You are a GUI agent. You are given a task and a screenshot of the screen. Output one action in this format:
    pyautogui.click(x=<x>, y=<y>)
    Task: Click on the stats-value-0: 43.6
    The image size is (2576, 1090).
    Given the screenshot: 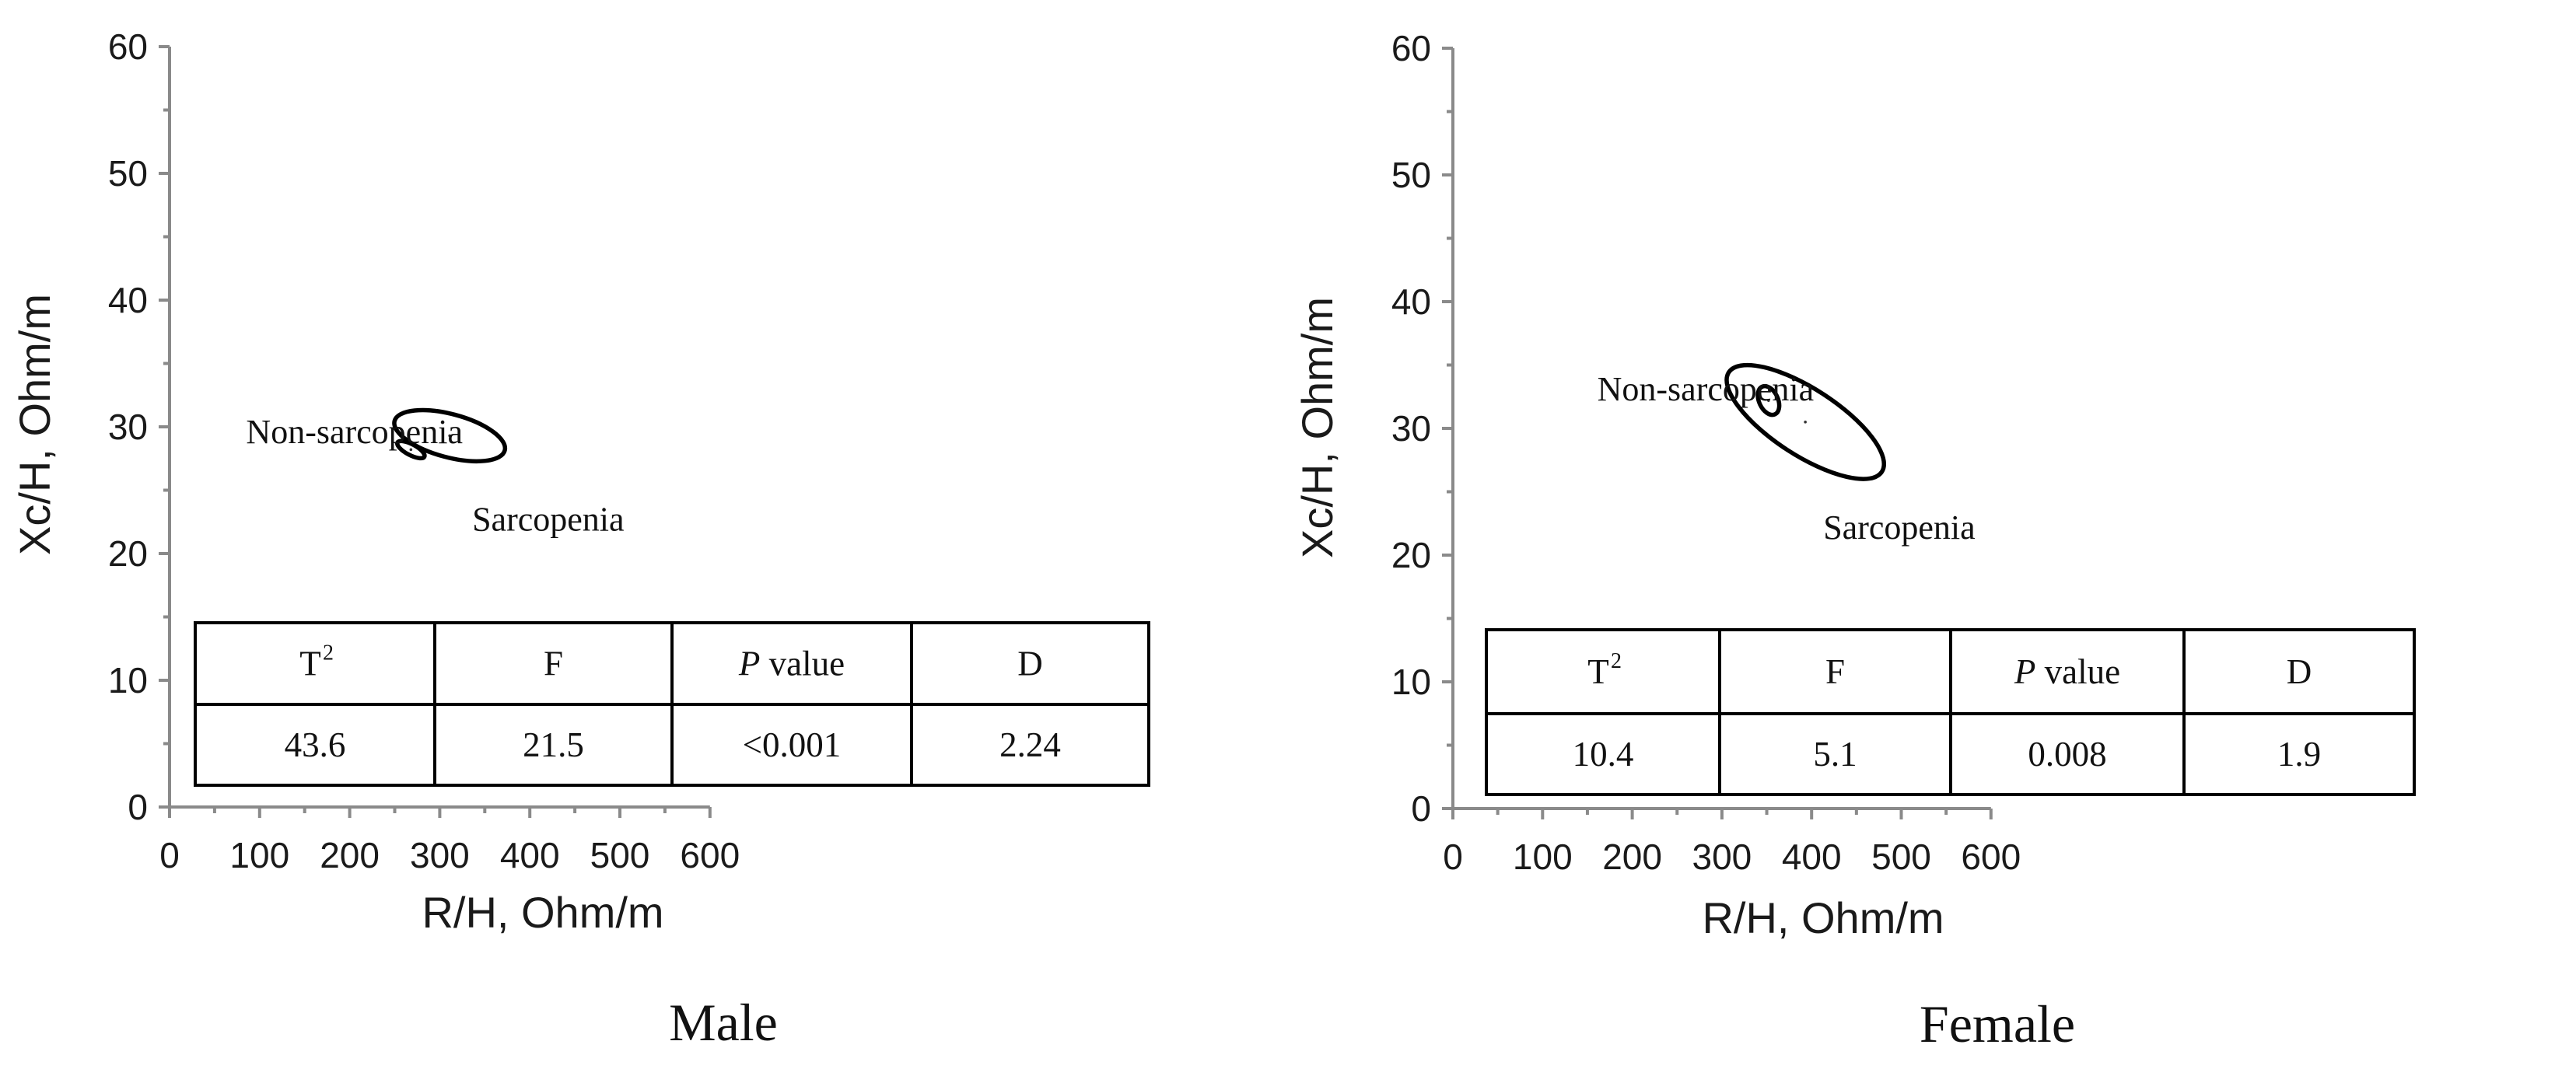 What is the action you would take?
    pyautogui.click(x=315, y=744)
    